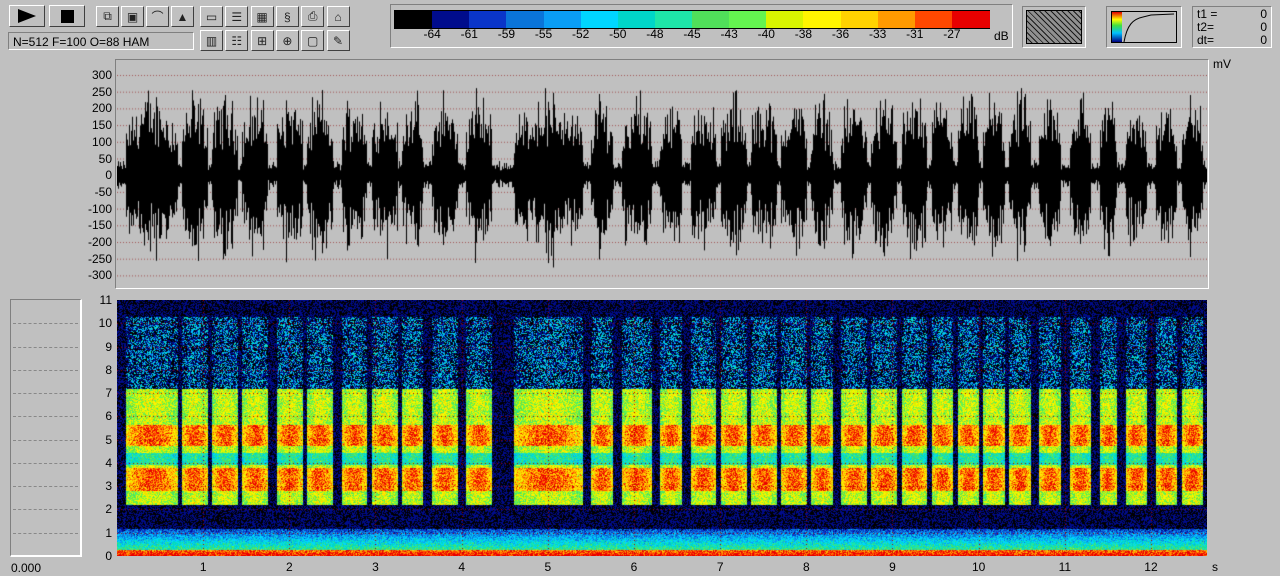  I want to click on copy-button: ⧉, so click(107, 16).